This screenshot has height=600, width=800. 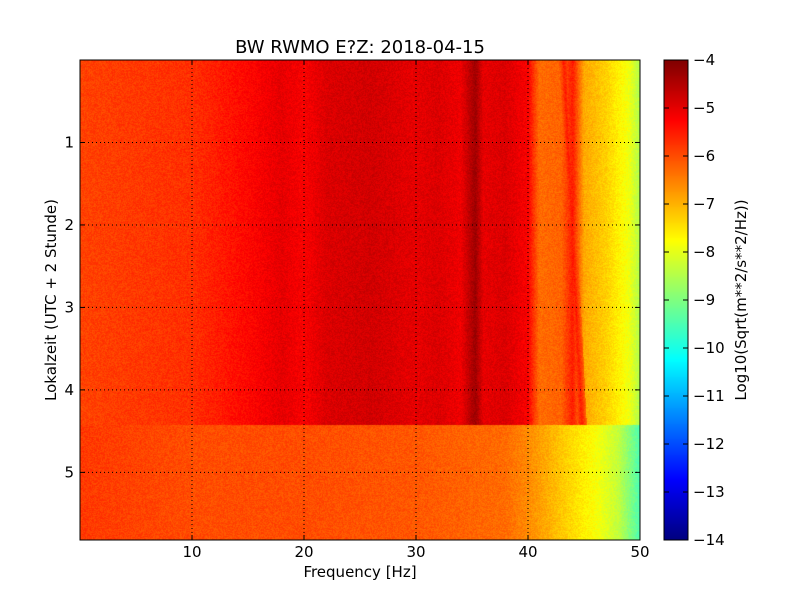 I want to click on x-tick-label: 50, so click(x=639, y=552).